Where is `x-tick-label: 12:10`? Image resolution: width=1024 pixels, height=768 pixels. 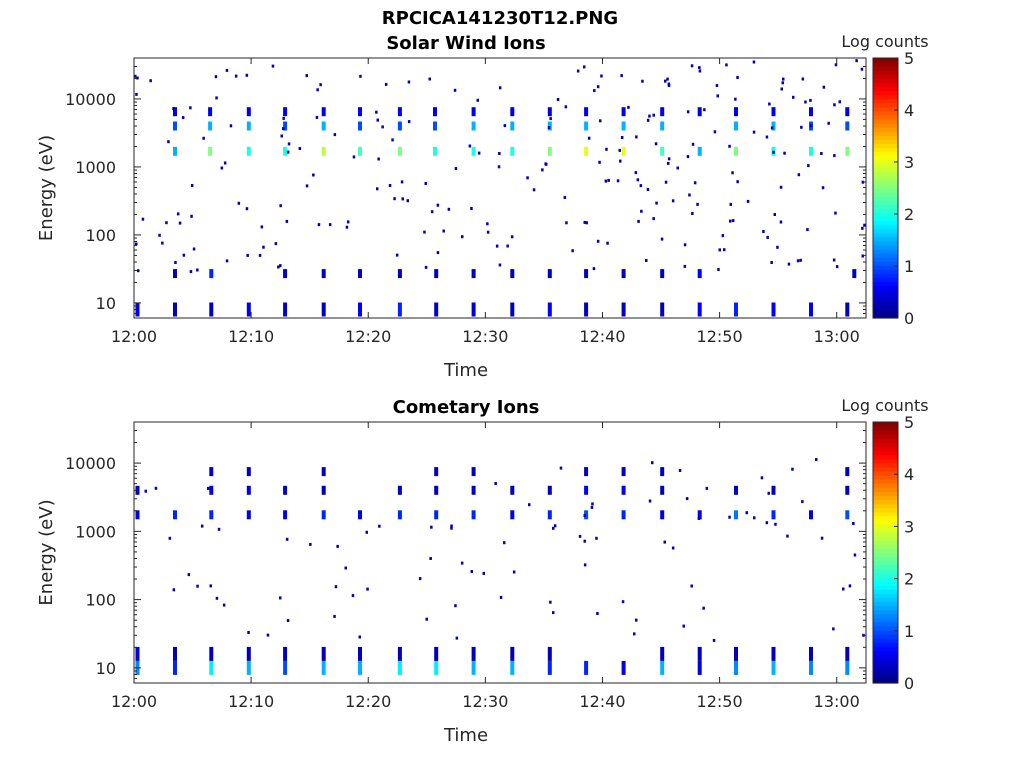 x-tick-label: 12:10 is located at coordinates (251, 336).